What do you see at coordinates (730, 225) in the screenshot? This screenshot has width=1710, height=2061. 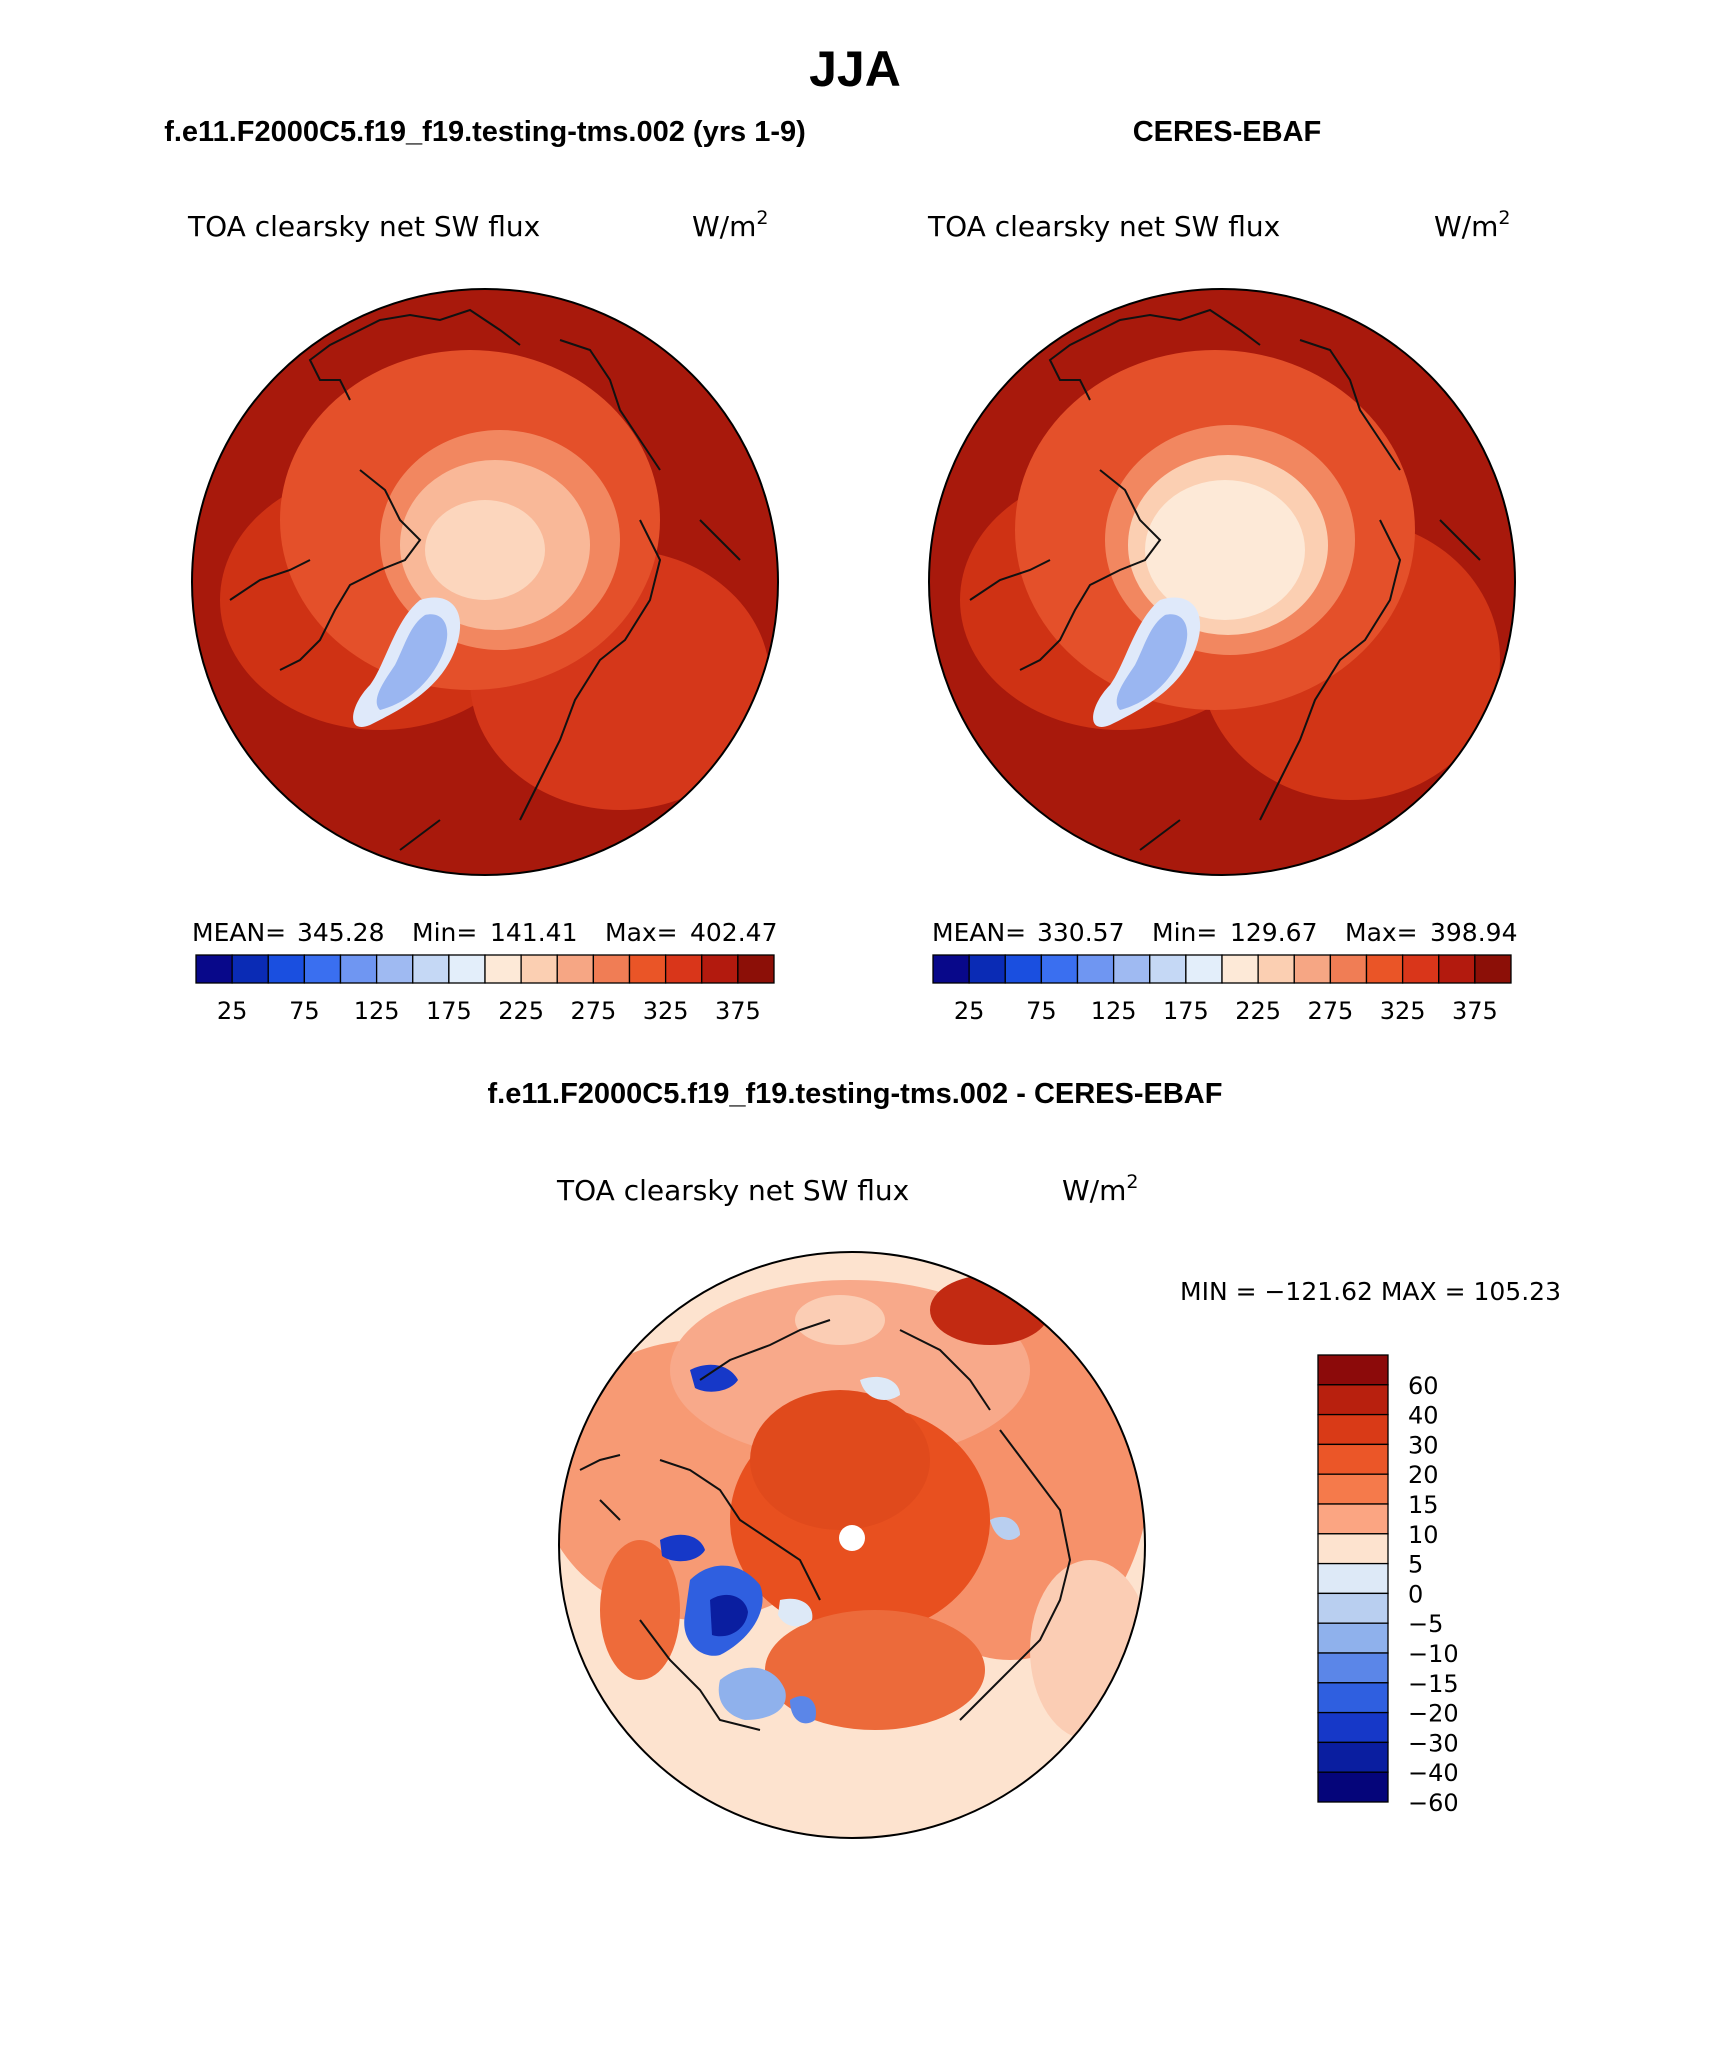 I see `panel-model-units: W/m2` at bounding box center [730, 225].